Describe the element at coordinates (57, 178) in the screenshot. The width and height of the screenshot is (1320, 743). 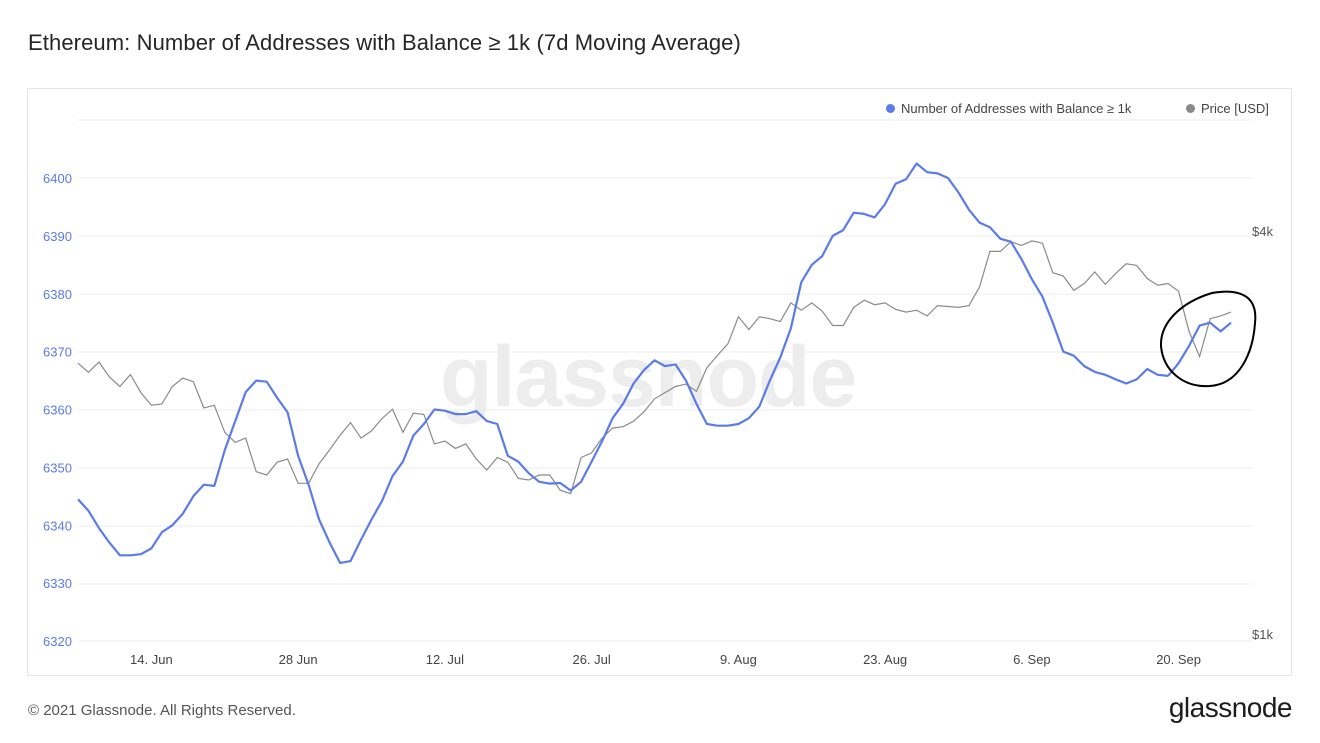
I see `y-left-tick-label: 6400` at that location.